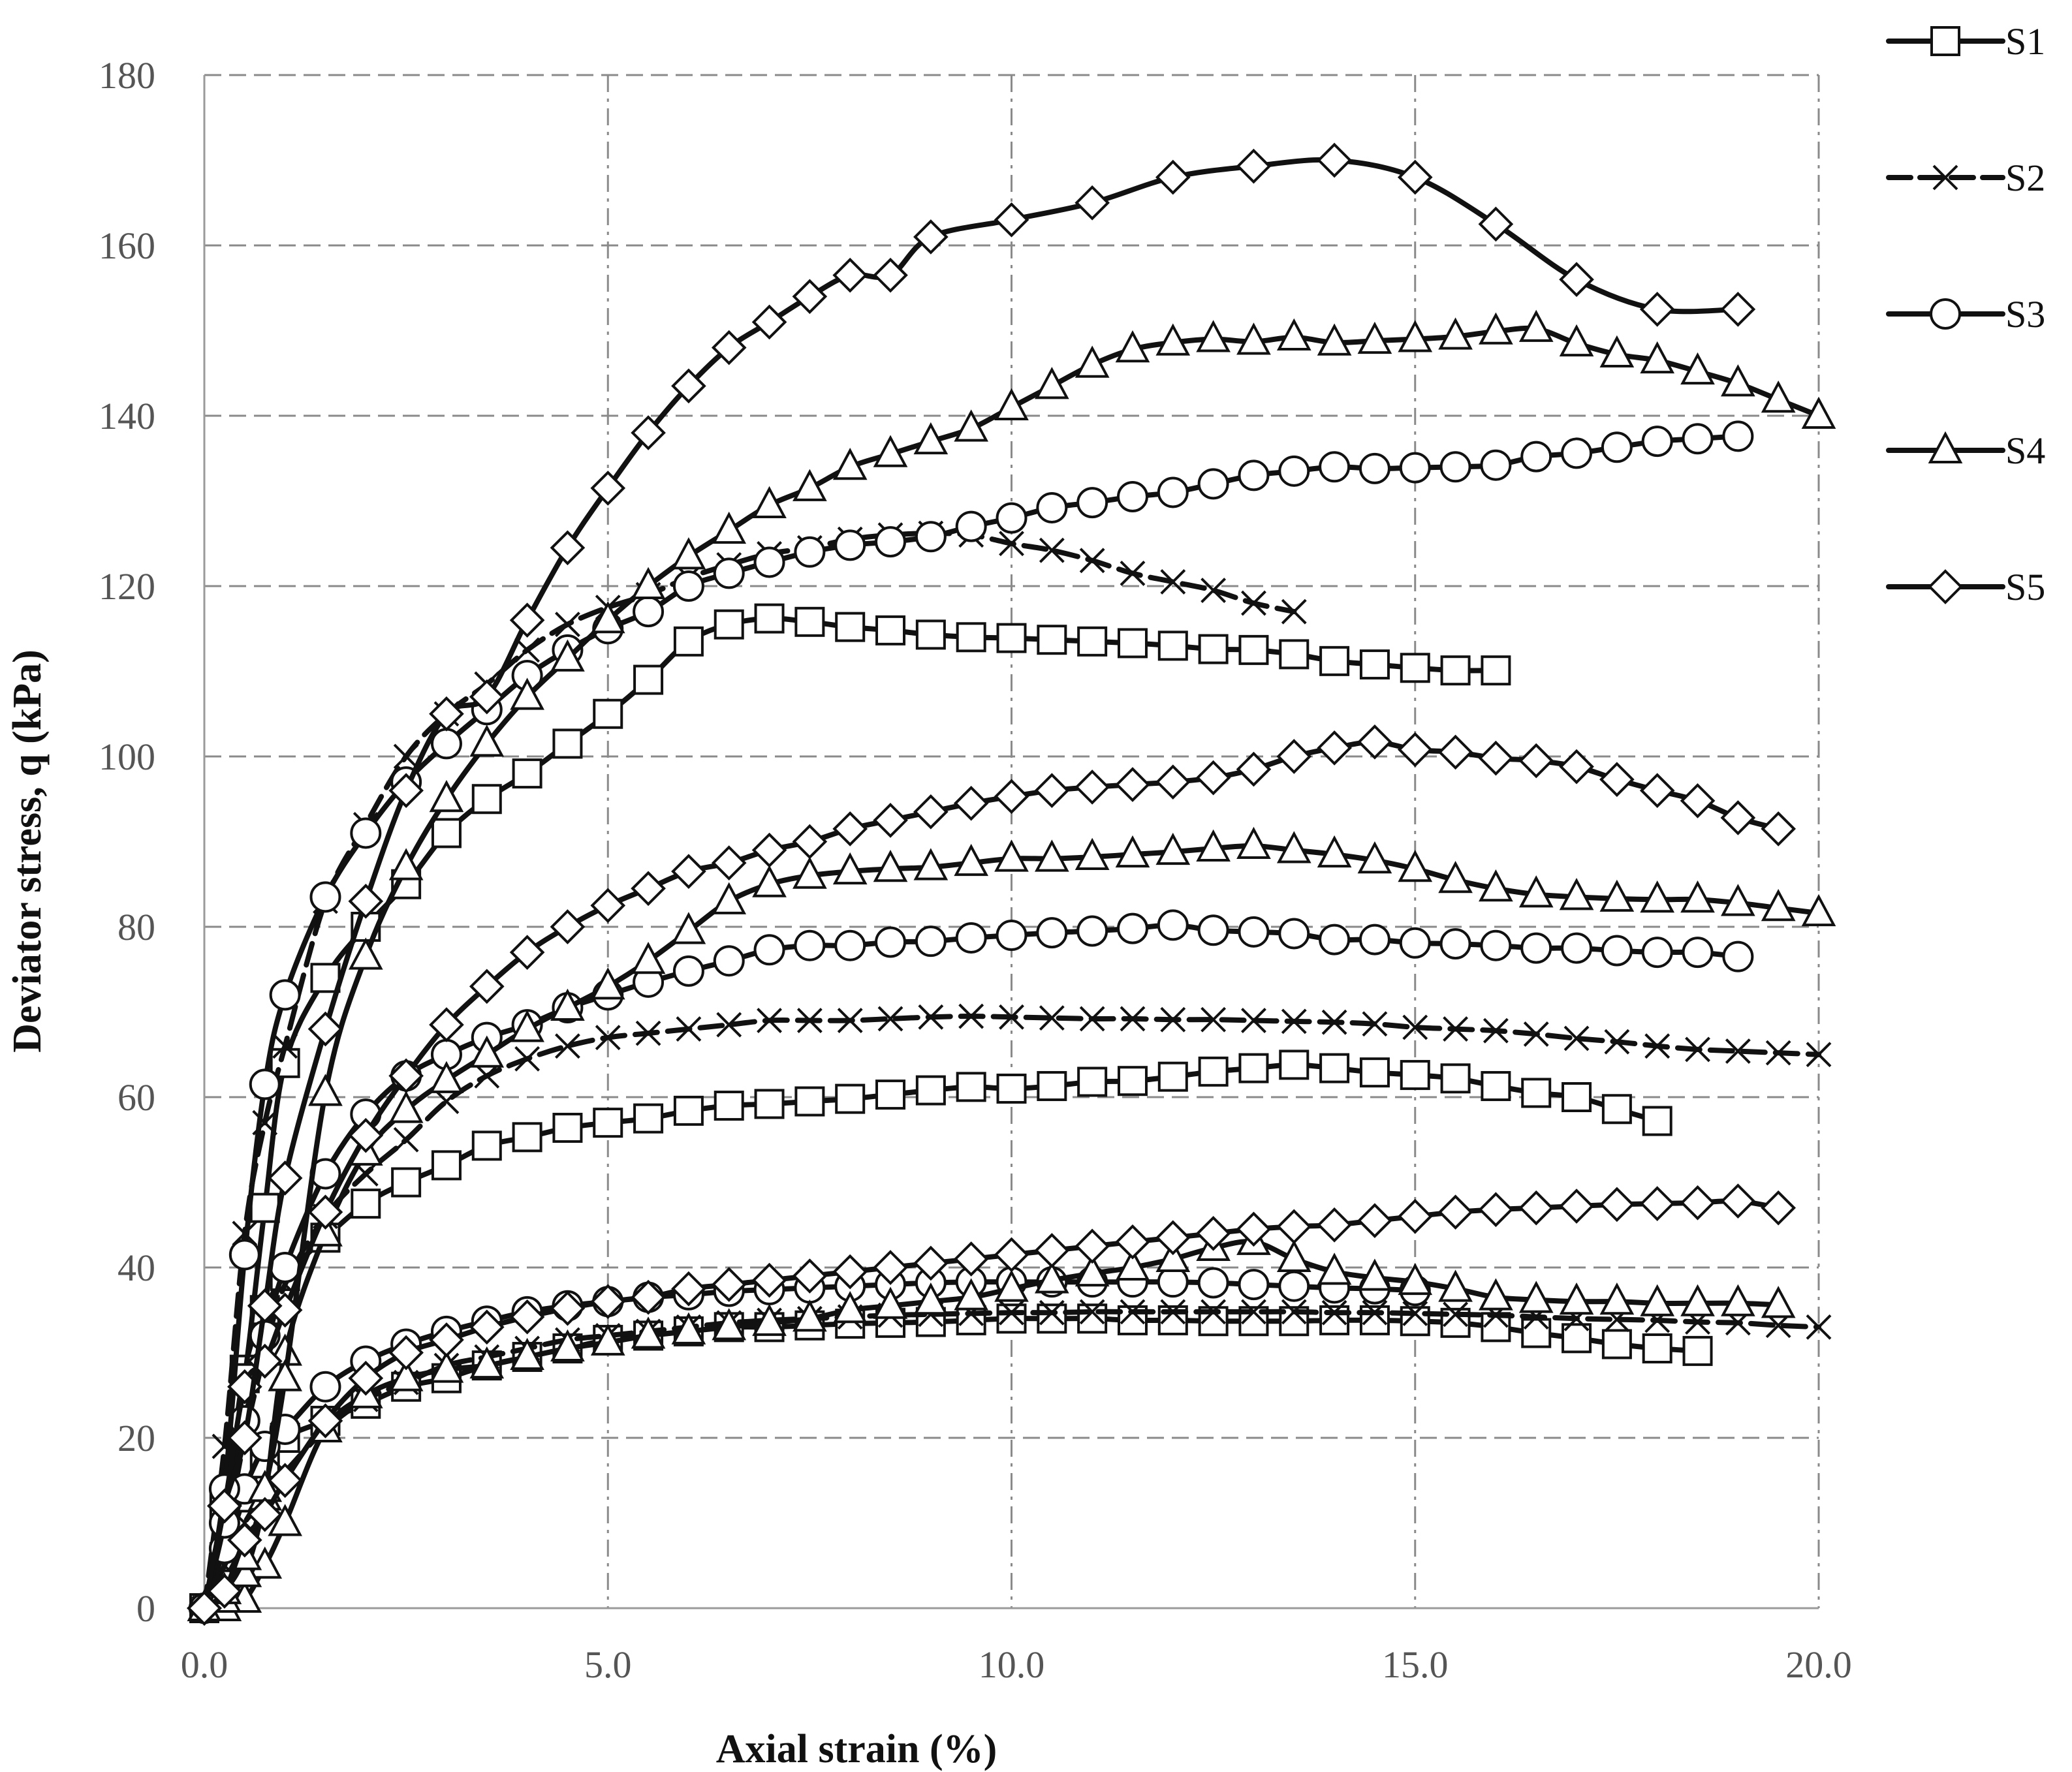 The width and height of the screenshot is (2072, 1772). I want to click on x-tick-label: 5.0, so click(608, 1664).